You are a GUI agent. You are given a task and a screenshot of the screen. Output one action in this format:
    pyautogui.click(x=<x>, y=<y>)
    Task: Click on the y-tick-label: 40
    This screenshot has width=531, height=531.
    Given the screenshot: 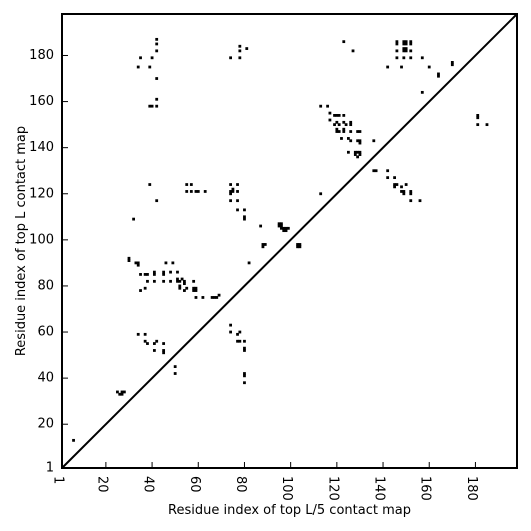 What is the action you would take?
    pyautogui.click(x=45, y=378)
    